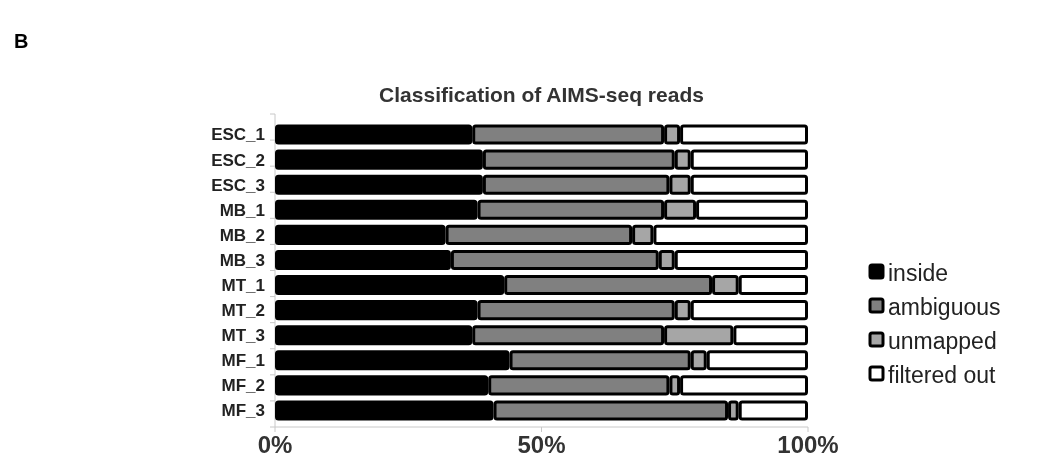 This screenshot has height=459, width=1051. Describe the element at coordinates (918, 273) in the screenshot. I see `legend-label: inside` at that location.